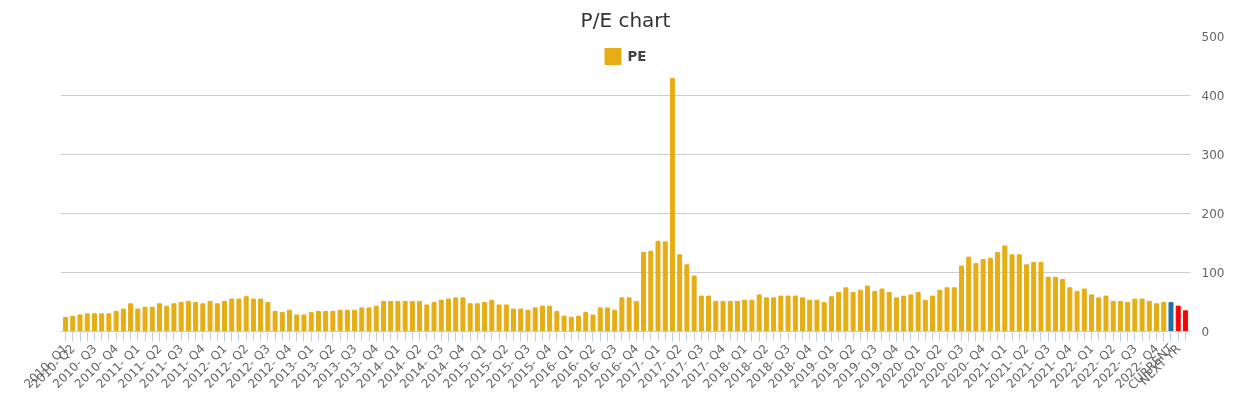  What do you see at coordinates (1213, 273) in the screenshot?
I see `y-tick-label: 100` at bounding box center [1213, 273].